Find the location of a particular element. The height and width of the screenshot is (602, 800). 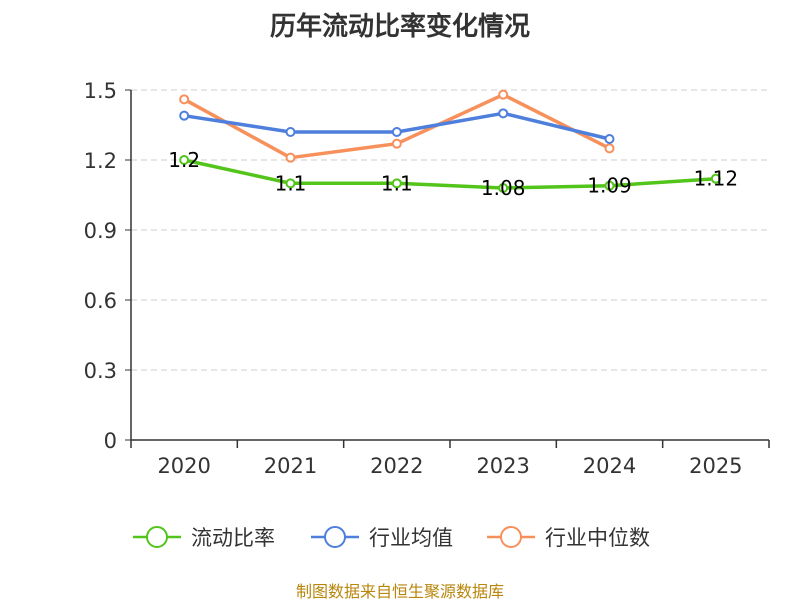

legend-item: 行业均值 is located at coordinates (382, 538).